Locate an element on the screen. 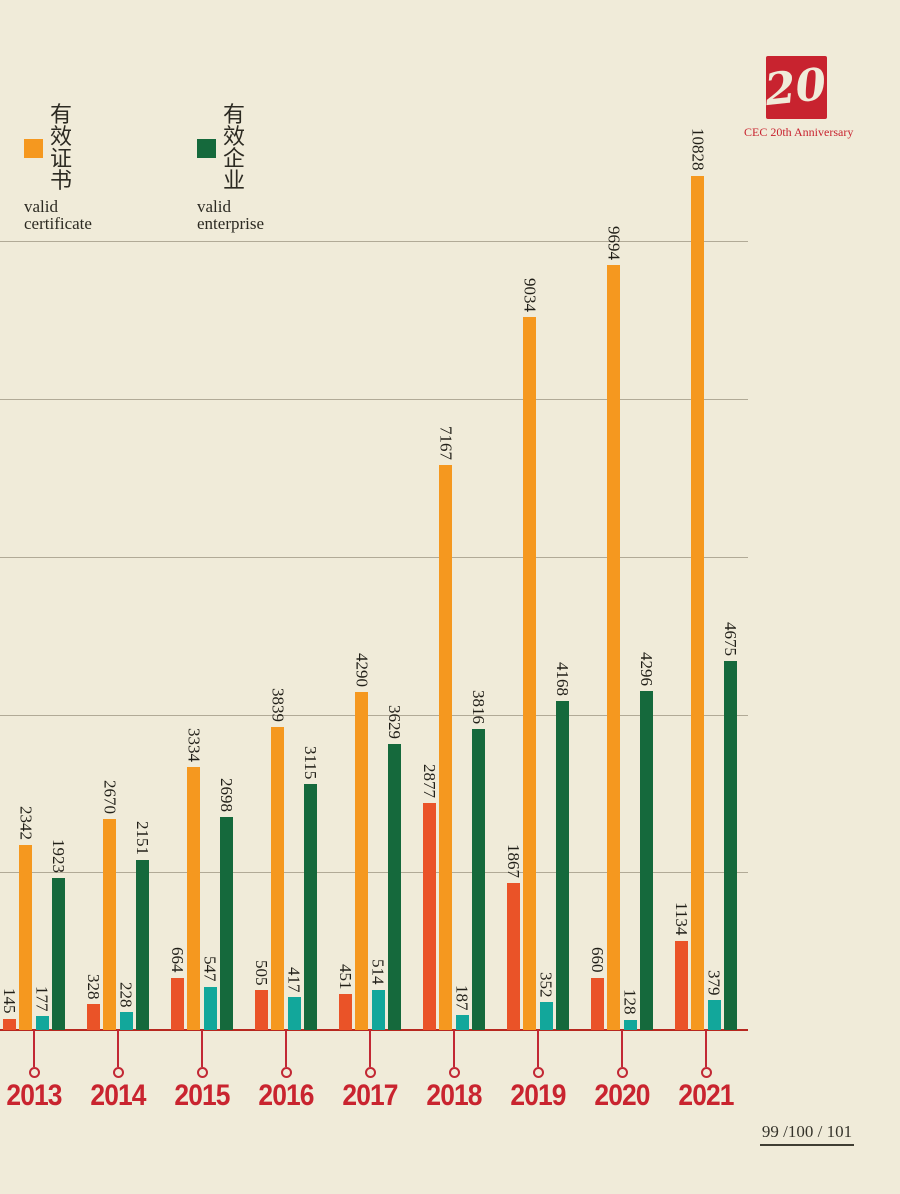 This screenshot has width=900, height=1194. bar-value-label: 2698 is located at coordinates (226, 795).